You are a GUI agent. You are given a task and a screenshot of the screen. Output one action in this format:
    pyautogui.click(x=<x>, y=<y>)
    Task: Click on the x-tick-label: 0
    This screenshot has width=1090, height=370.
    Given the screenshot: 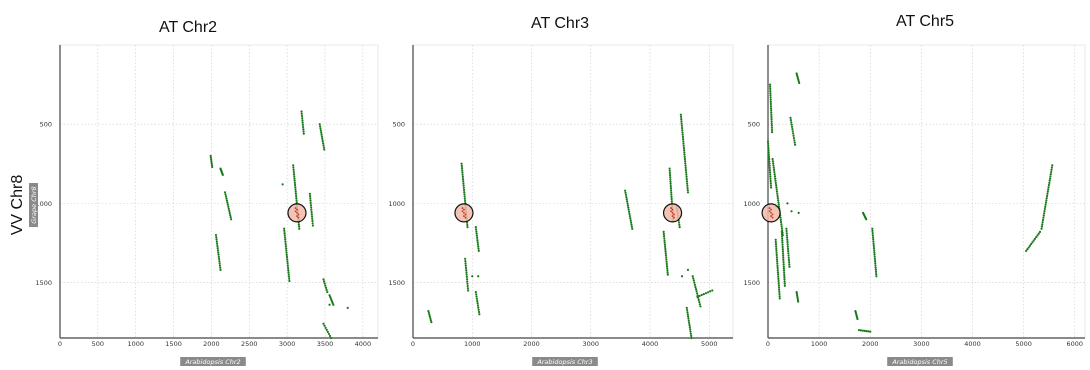 What is the action you would take?
    pyautogui.click(x=413, y=344)
    